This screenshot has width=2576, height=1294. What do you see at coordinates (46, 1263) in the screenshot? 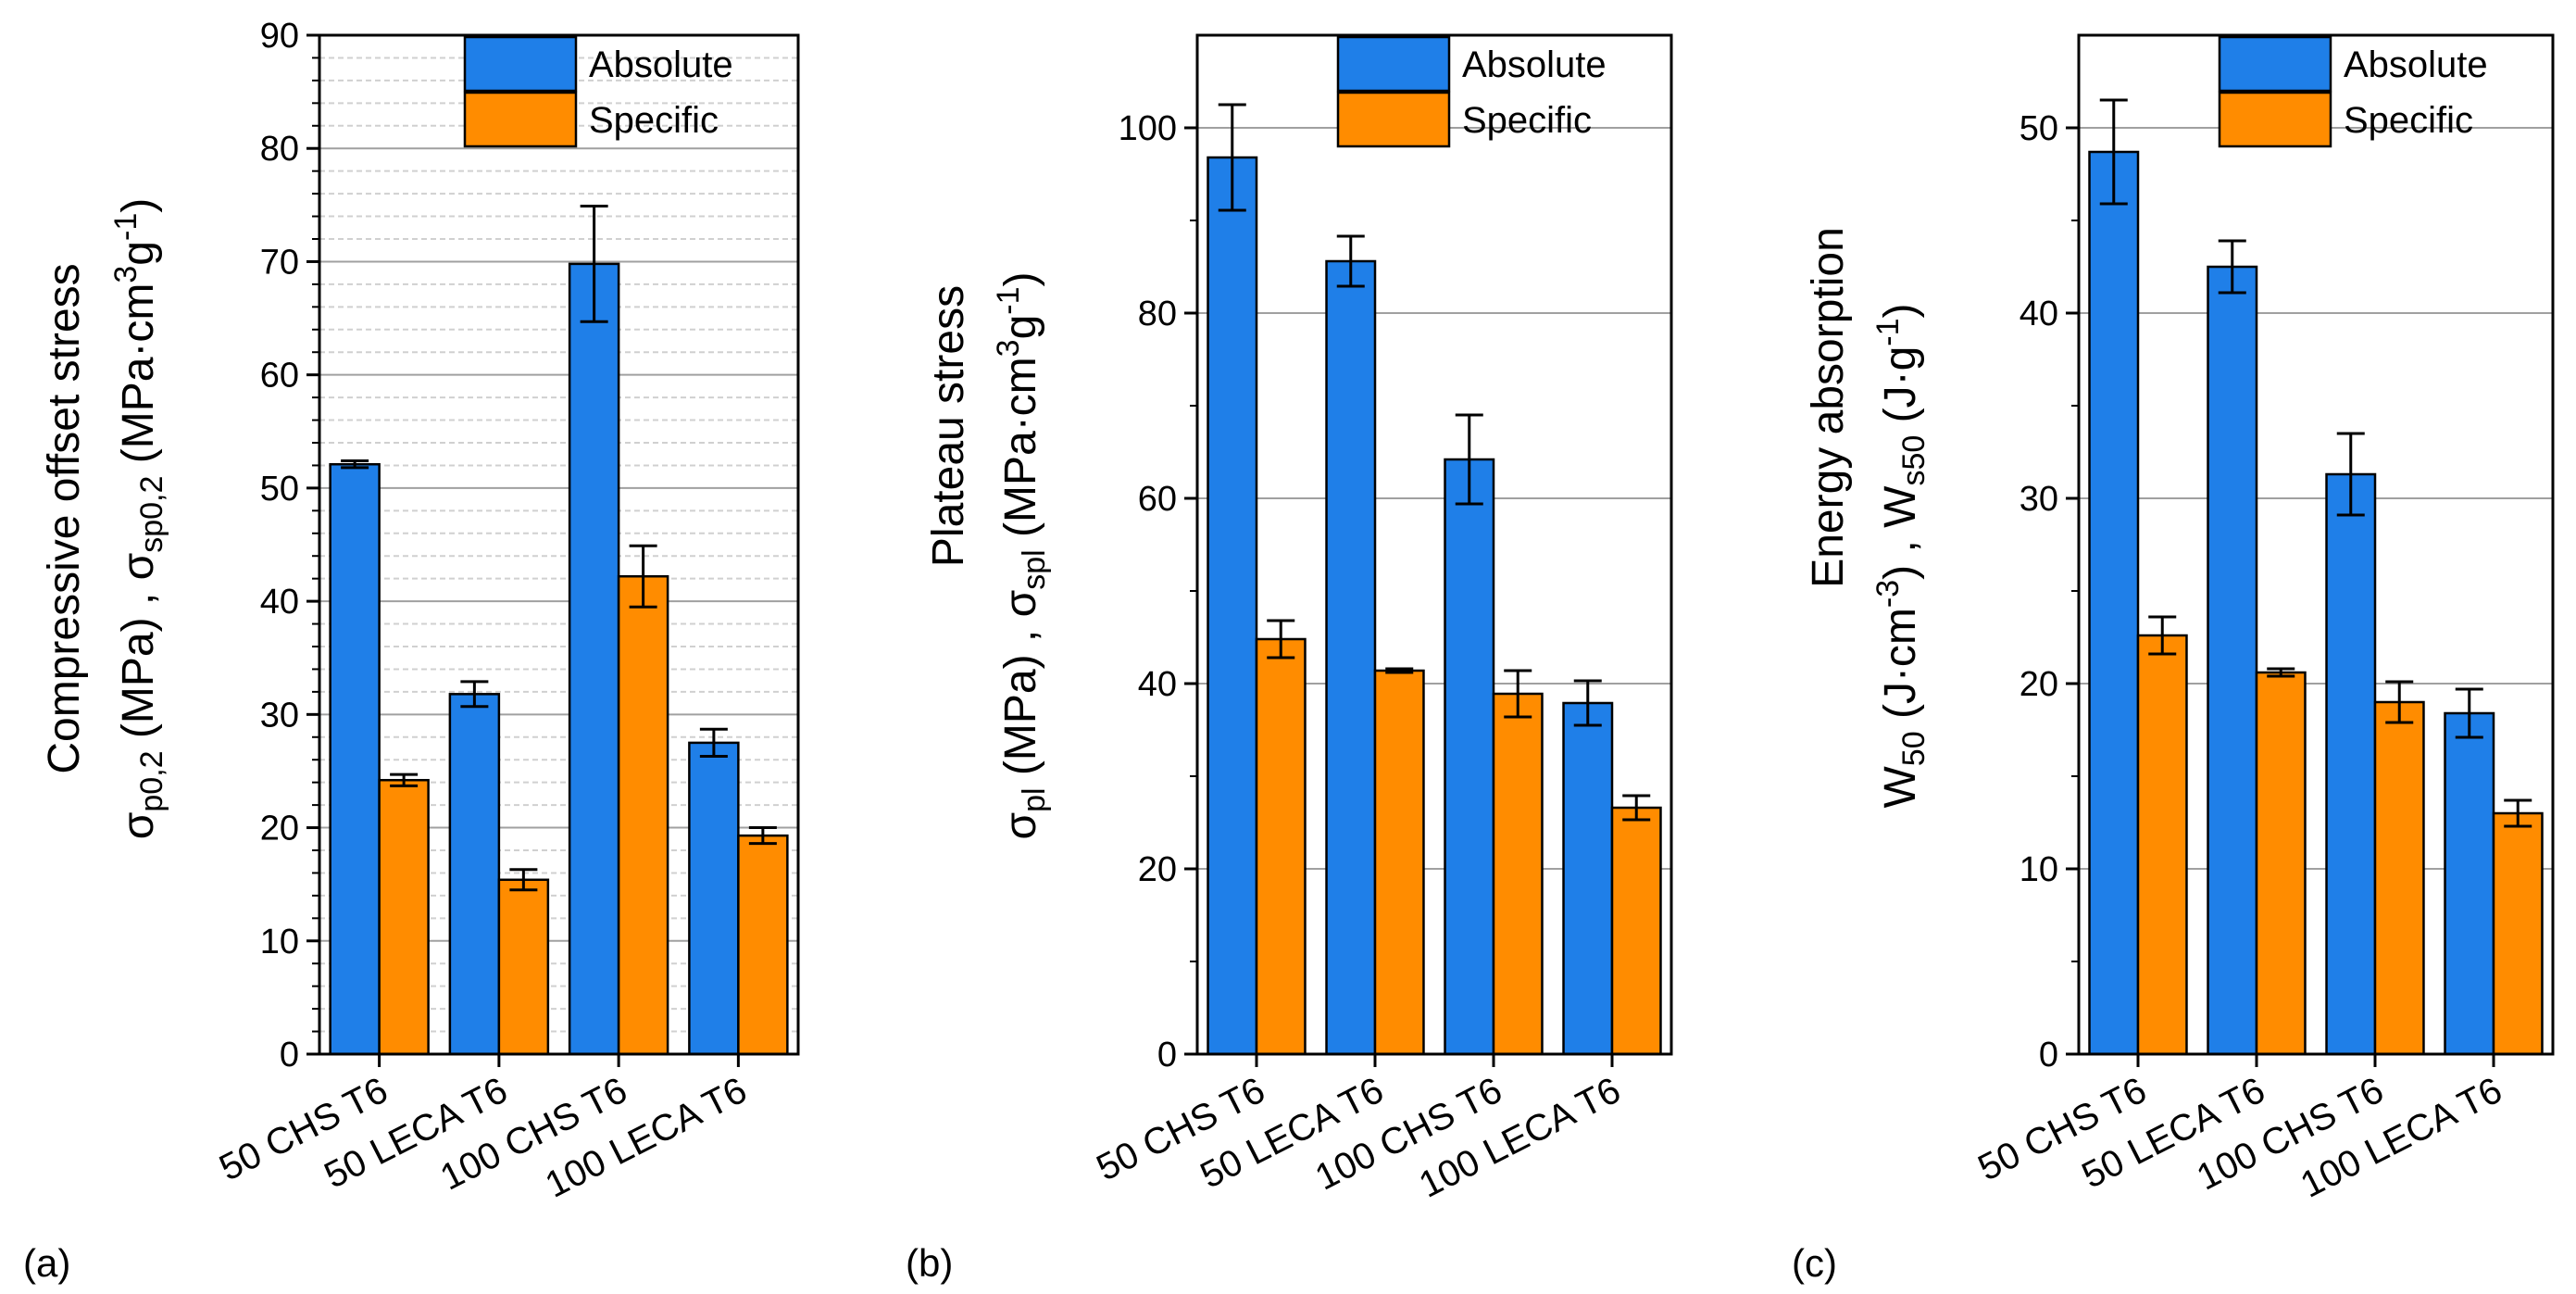
I see `panel-label-a: (a)` at bounding box center [46, 1263].